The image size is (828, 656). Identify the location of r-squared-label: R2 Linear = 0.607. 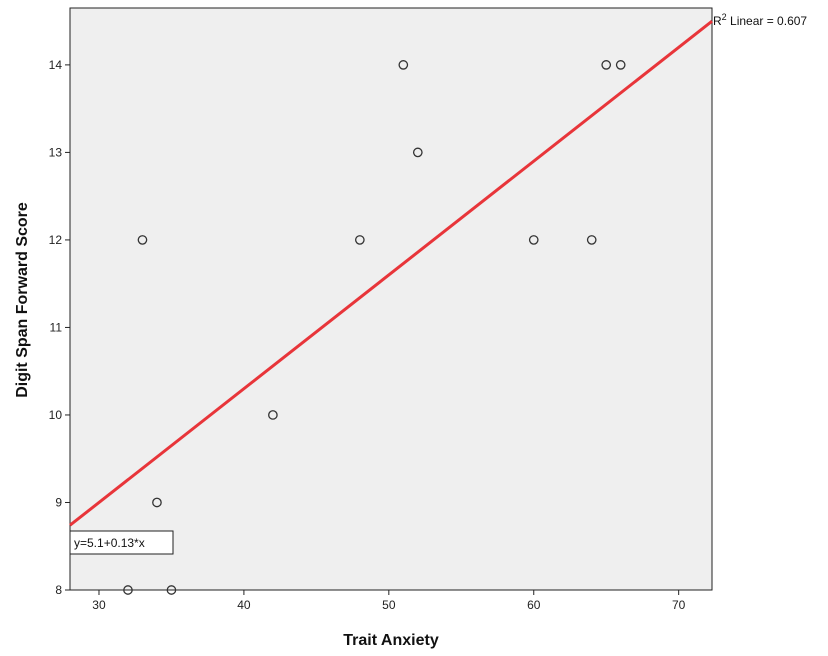
(760, 20).